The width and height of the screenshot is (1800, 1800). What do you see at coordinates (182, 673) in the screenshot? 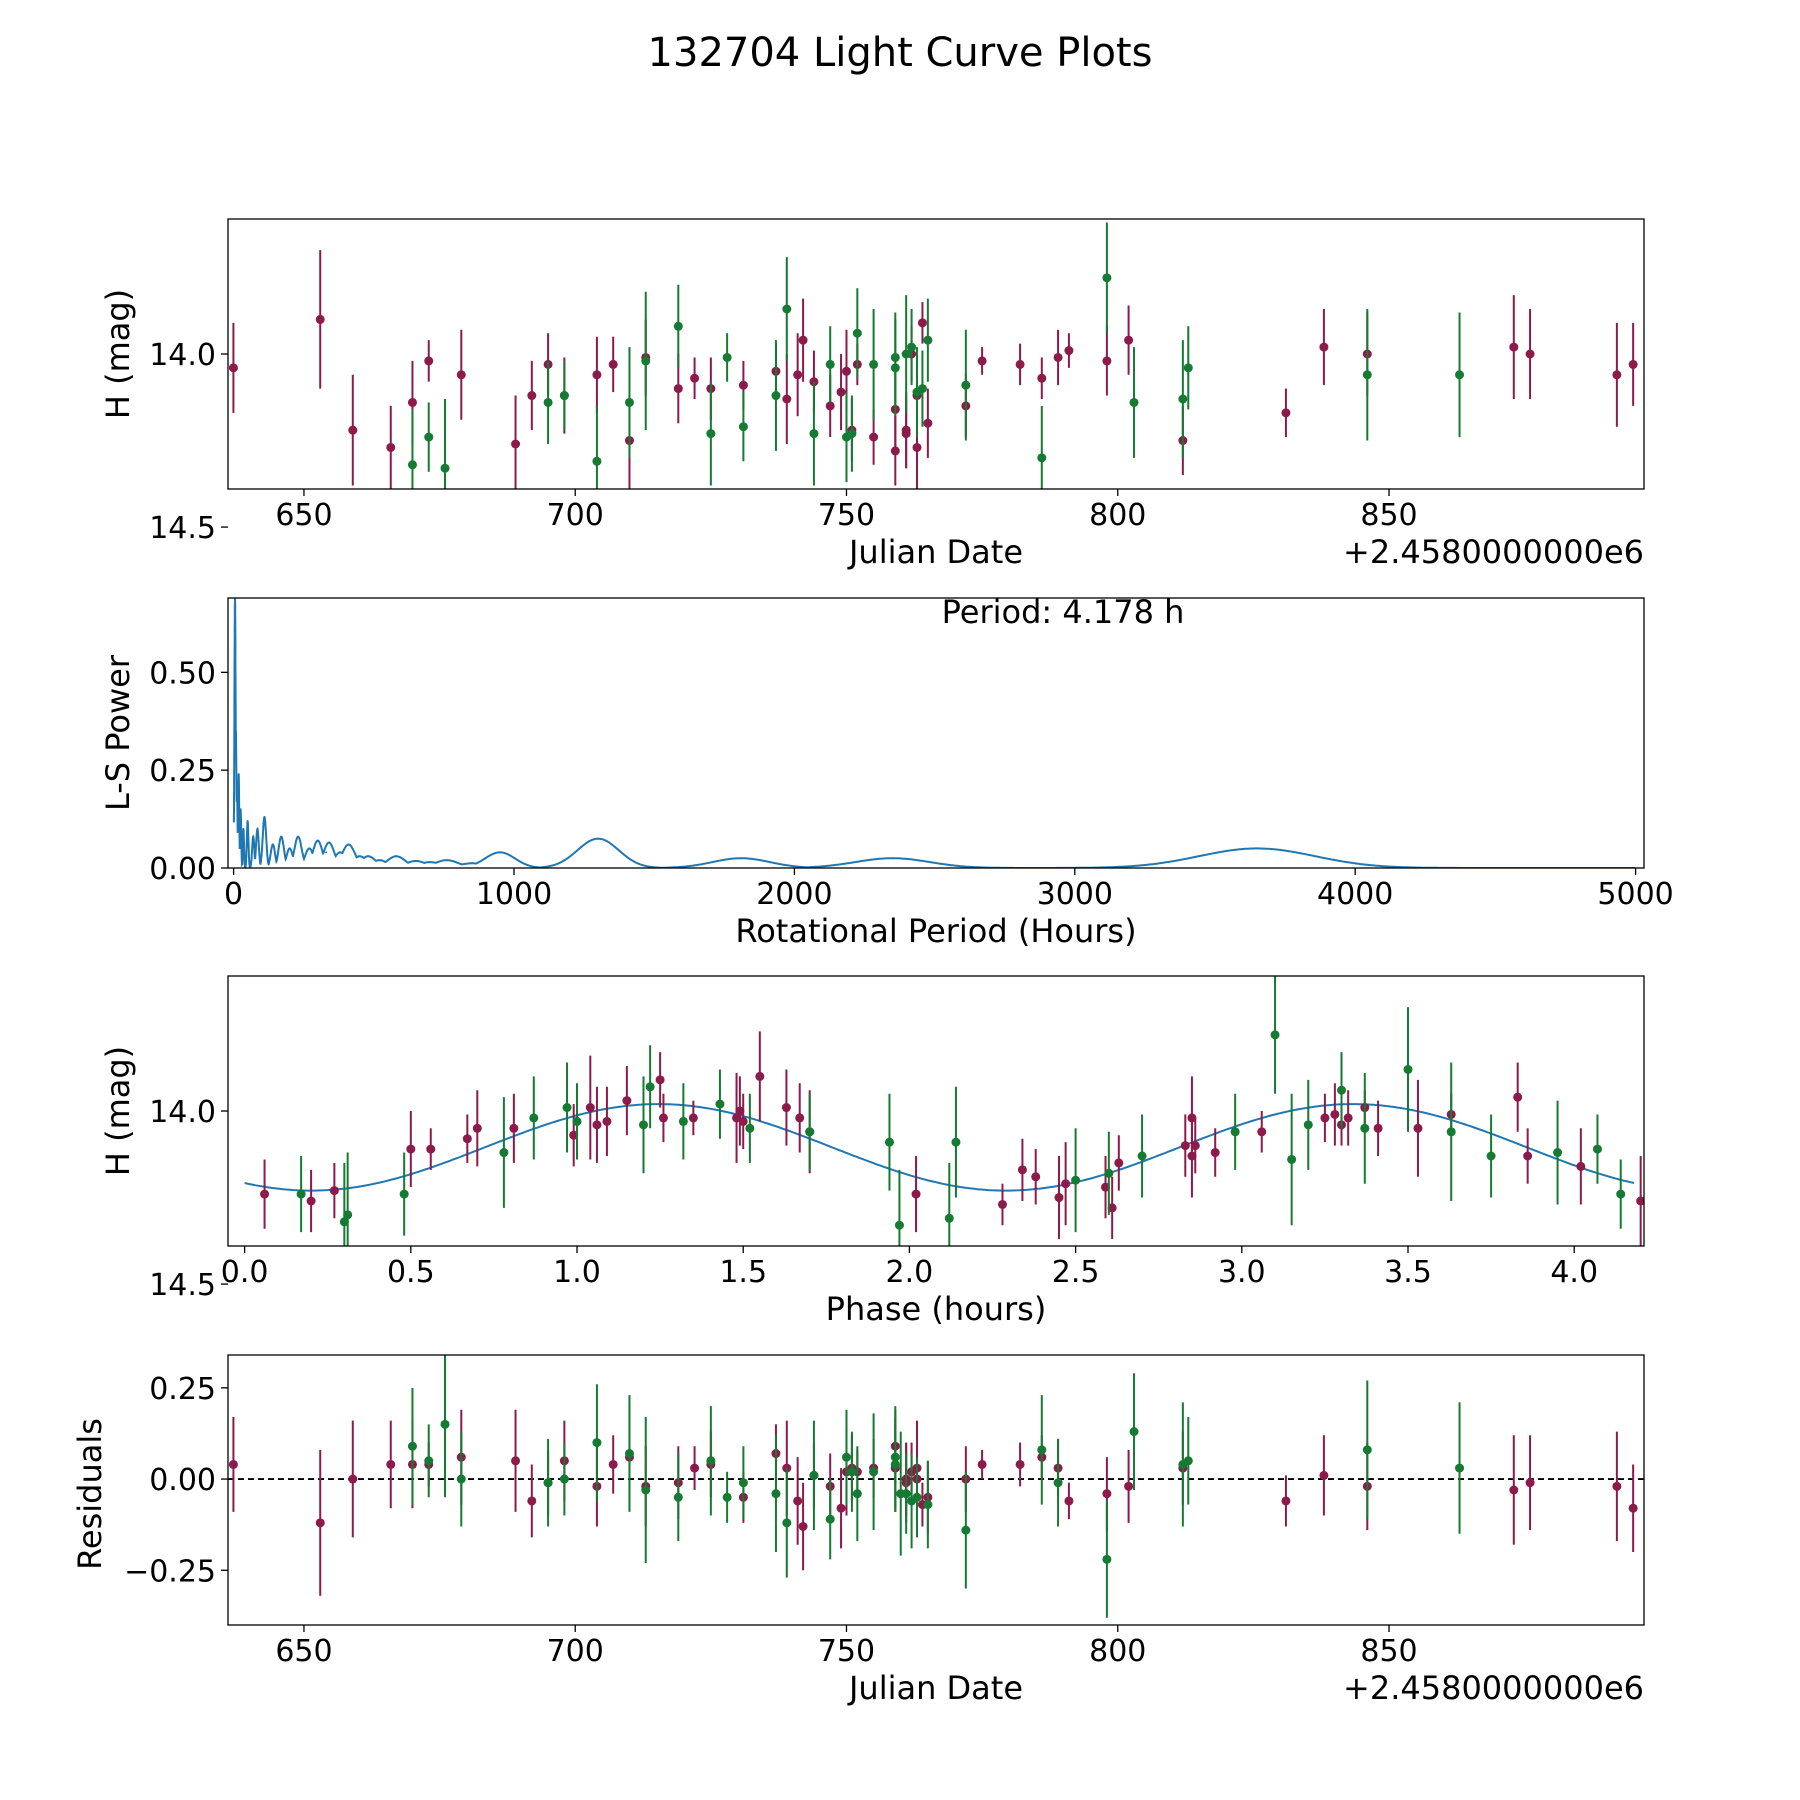
I see `y-tick-label: 0.50` at bounding box center [182, 673].